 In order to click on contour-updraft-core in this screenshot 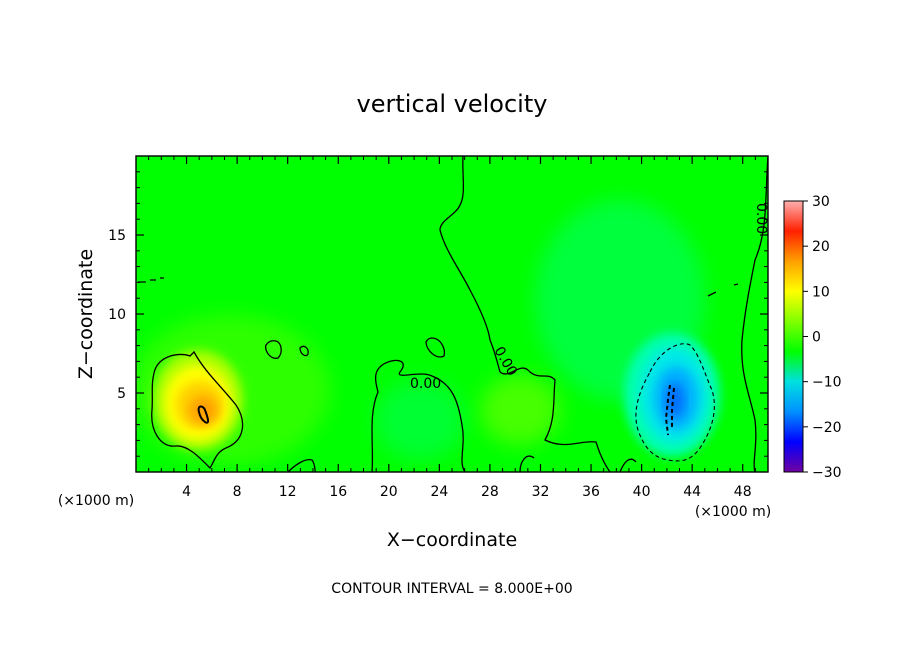, I will do `click(203, 414)`.